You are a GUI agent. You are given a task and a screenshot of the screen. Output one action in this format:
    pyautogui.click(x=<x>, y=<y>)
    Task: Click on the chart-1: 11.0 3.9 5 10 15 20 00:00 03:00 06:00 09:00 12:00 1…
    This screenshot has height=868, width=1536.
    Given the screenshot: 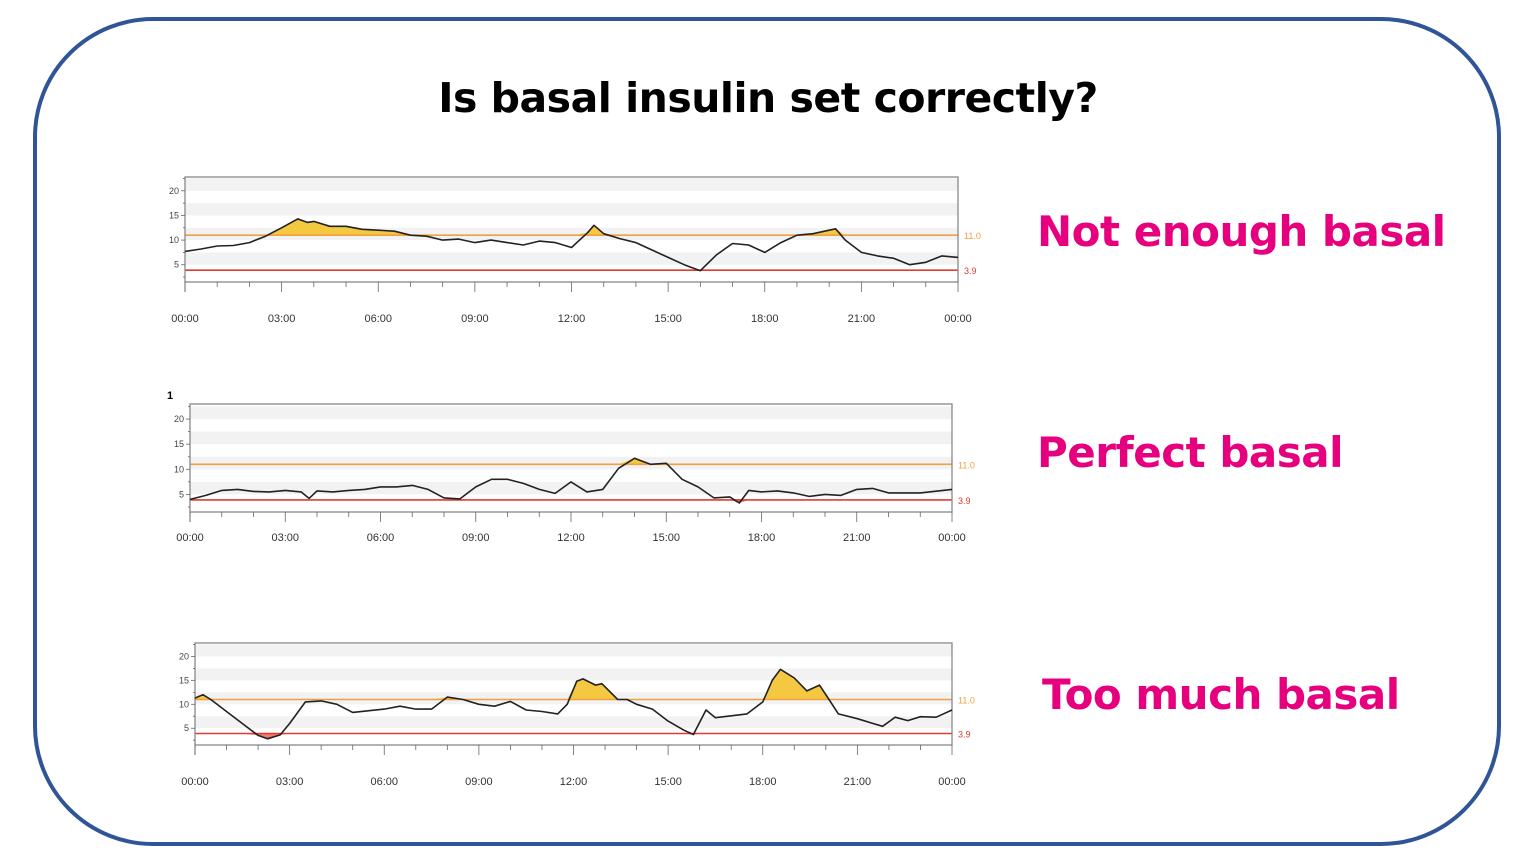 What is the action you would take?
    pyautogui.click(x=575, y=250)
    